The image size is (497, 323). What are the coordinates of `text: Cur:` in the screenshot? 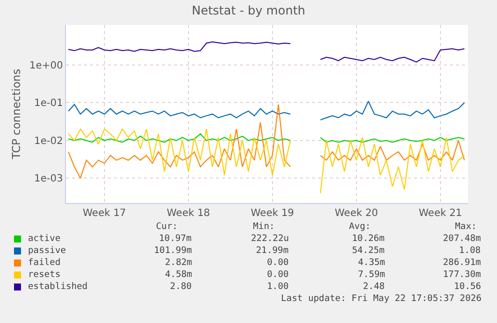 It's located at (167, 227).